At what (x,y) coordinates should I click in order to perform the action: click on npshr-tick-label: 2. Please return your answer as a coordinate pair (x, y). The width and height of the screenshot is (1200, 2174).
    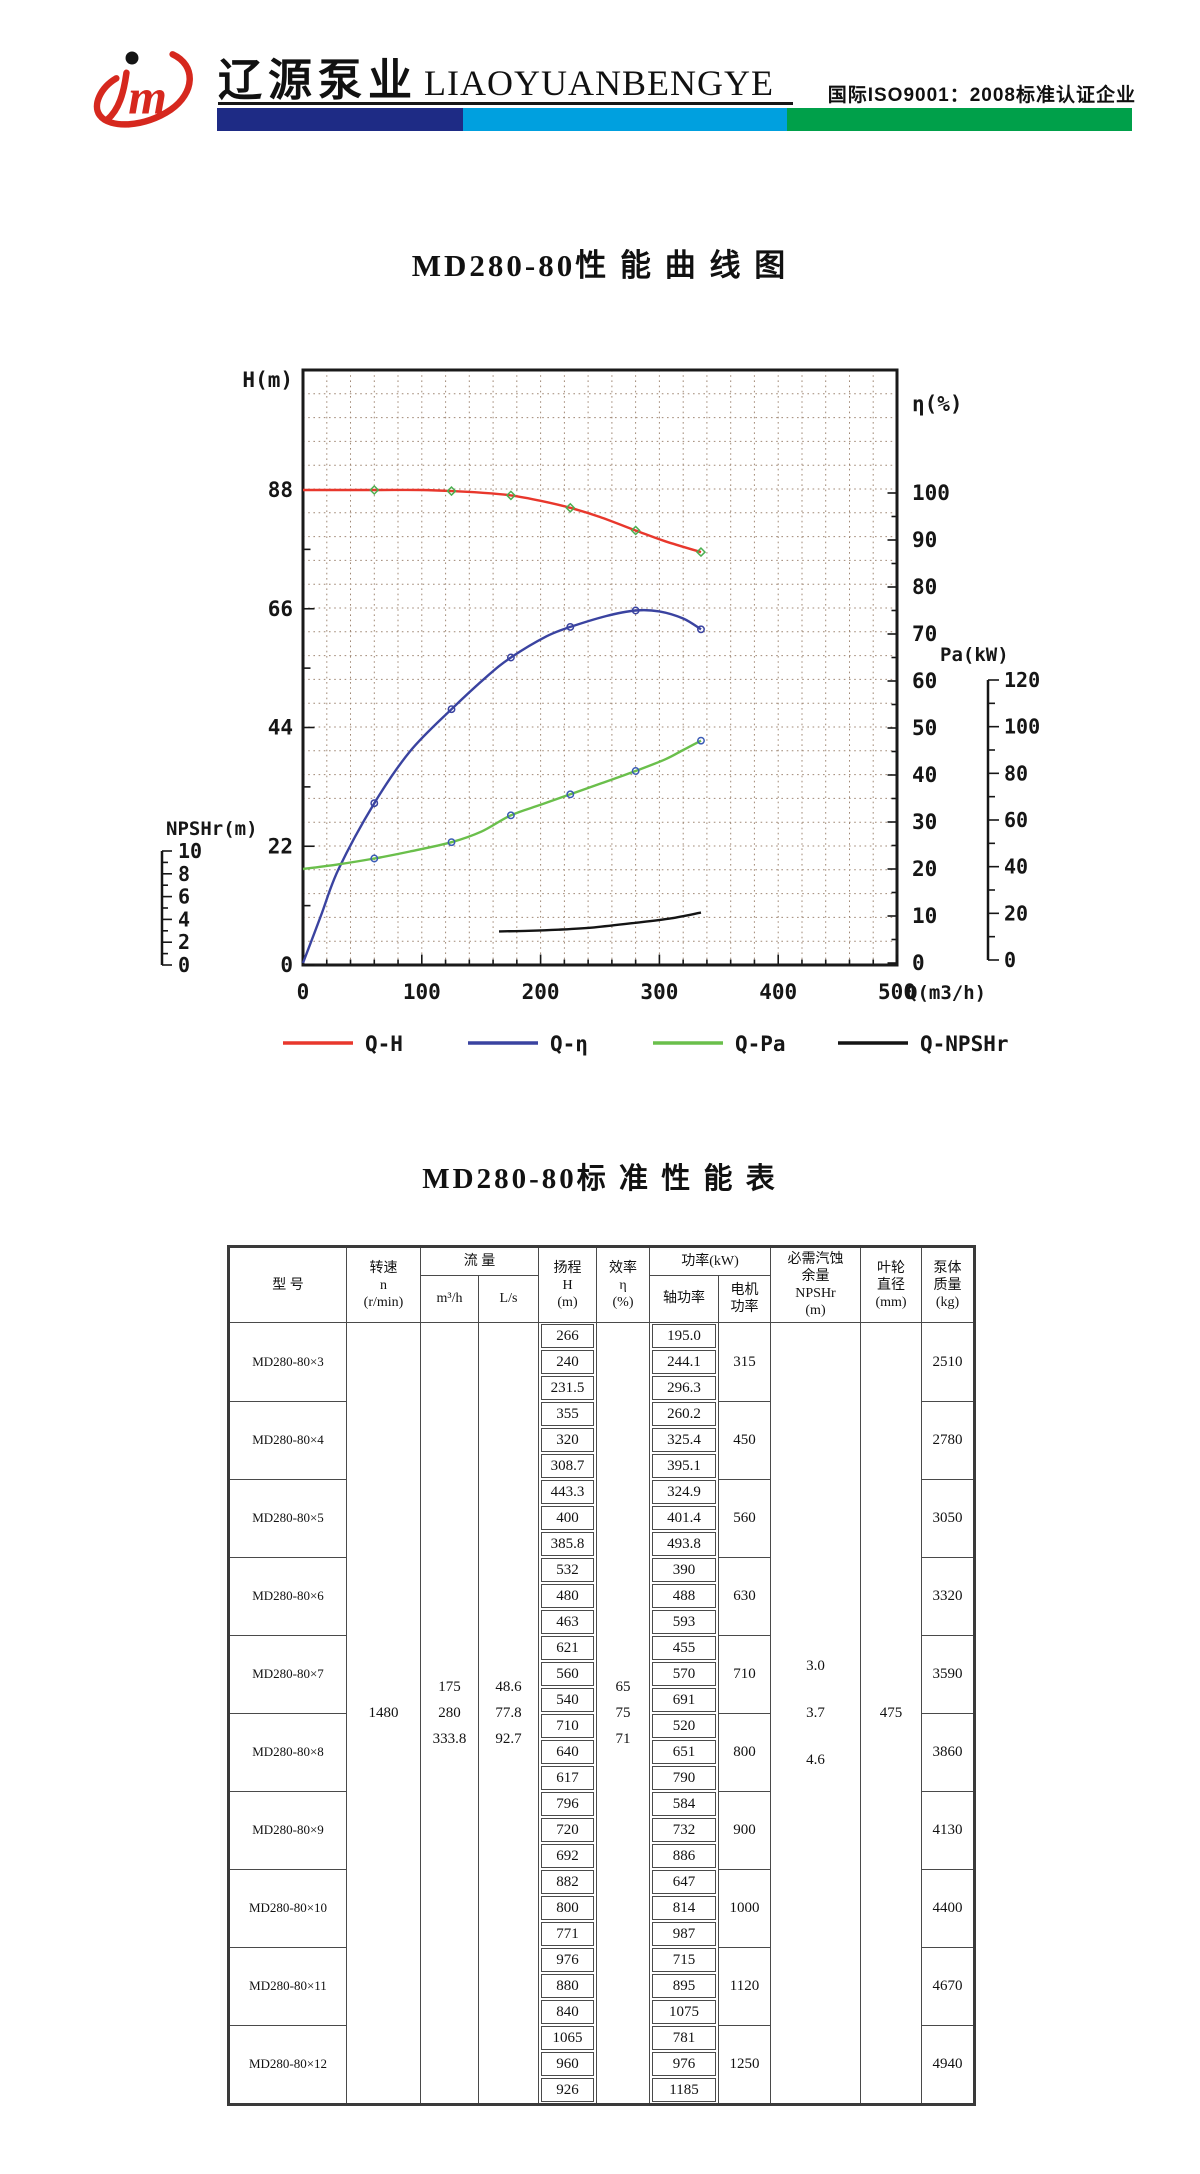
    Looking at the image, I should click on (184, 942).